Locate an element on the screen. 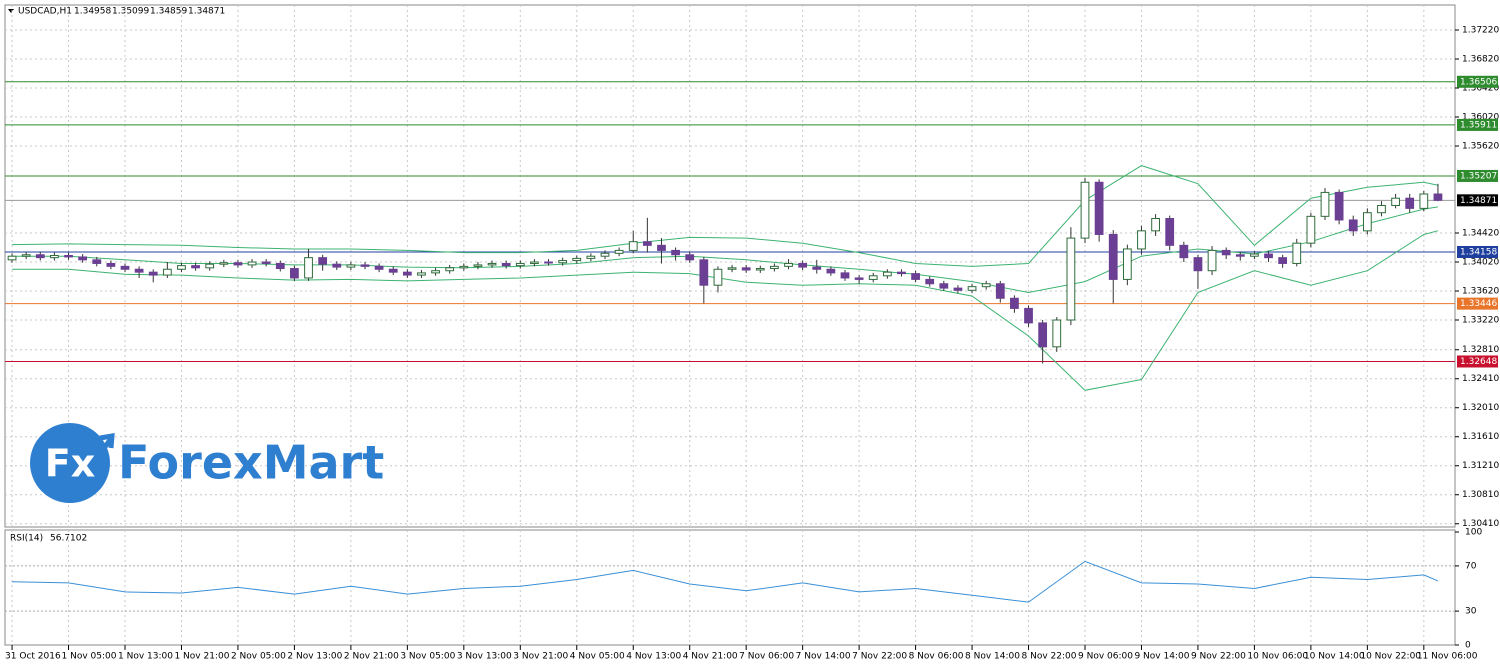 Image resolution: width=1500 pixels, height=665 pixels. y-tick-label: 1.32810 is located at coordinates (1480, 350).